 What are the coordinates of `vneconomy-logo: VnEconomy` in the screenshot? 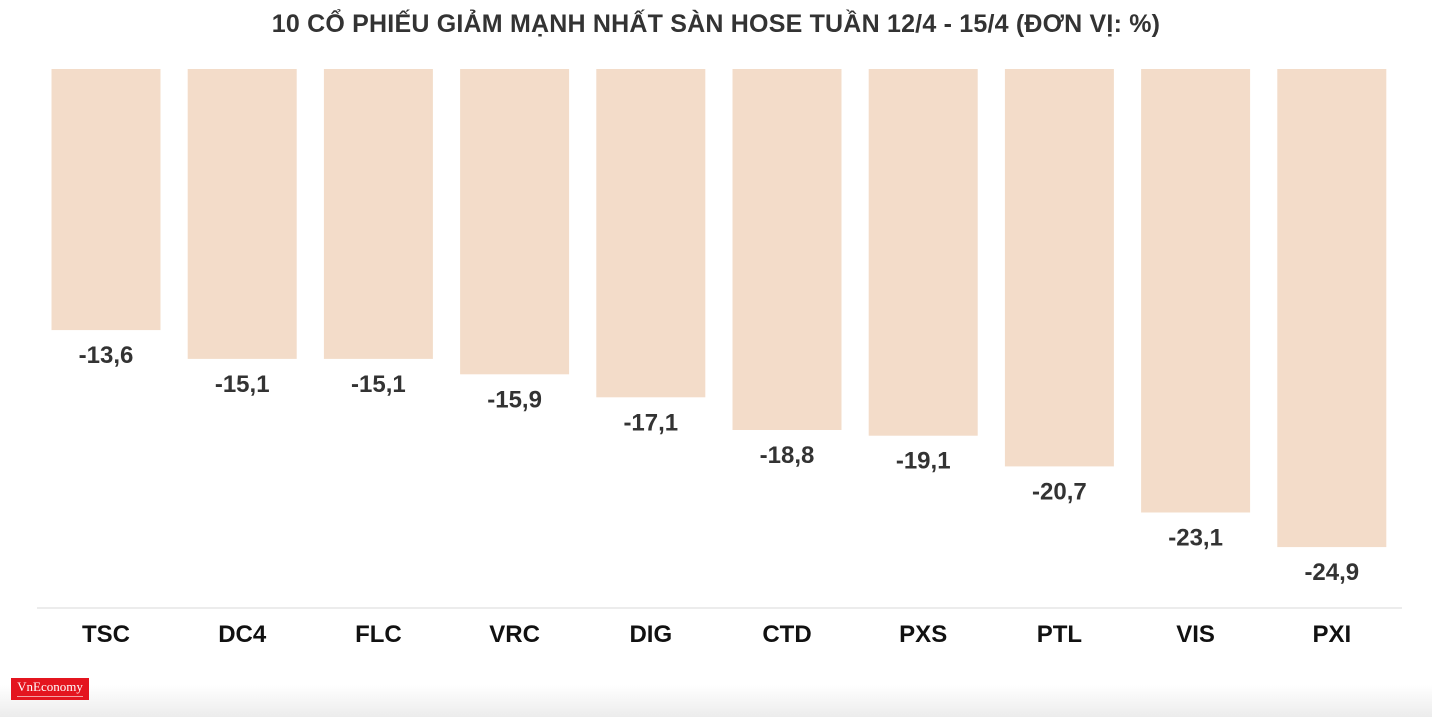 It's located at (50, 689).